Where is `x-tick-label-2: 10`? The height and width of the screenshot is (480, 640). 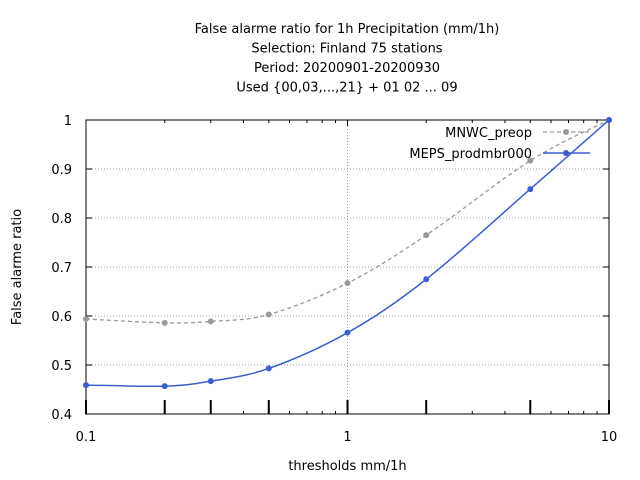
x-tick-label-2: 10 is located at coordinates (609, 437).